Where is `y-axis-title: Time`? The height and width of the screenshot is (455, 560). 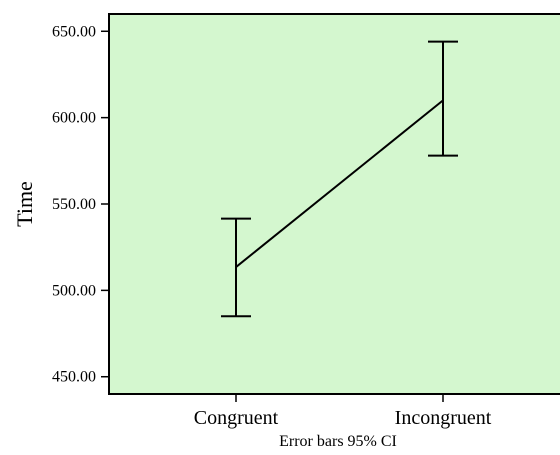
y-axis-title: Time is located at coordinates (24, 204).